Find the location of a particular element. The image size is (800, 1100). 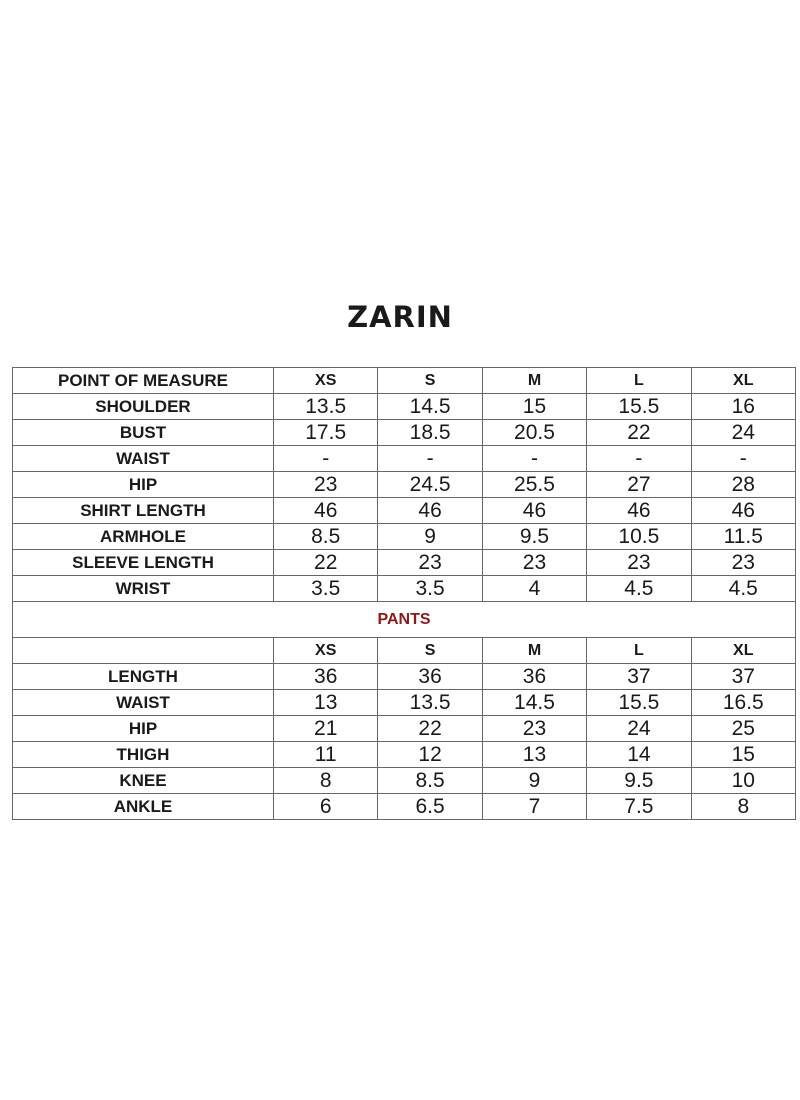

pants-section-row: PANTS is located at coordinates (404, 619).